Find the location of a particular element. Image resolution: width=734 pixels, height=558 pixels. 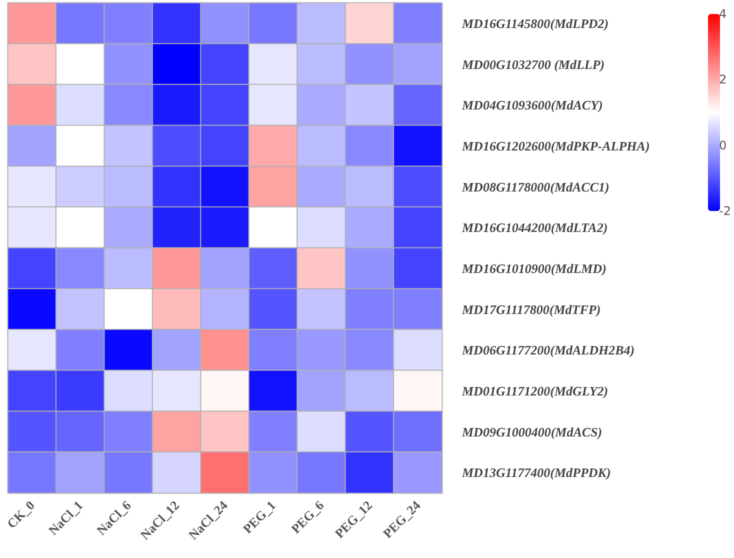

color-bar-label: 4 is located at coordinates (723, 14).